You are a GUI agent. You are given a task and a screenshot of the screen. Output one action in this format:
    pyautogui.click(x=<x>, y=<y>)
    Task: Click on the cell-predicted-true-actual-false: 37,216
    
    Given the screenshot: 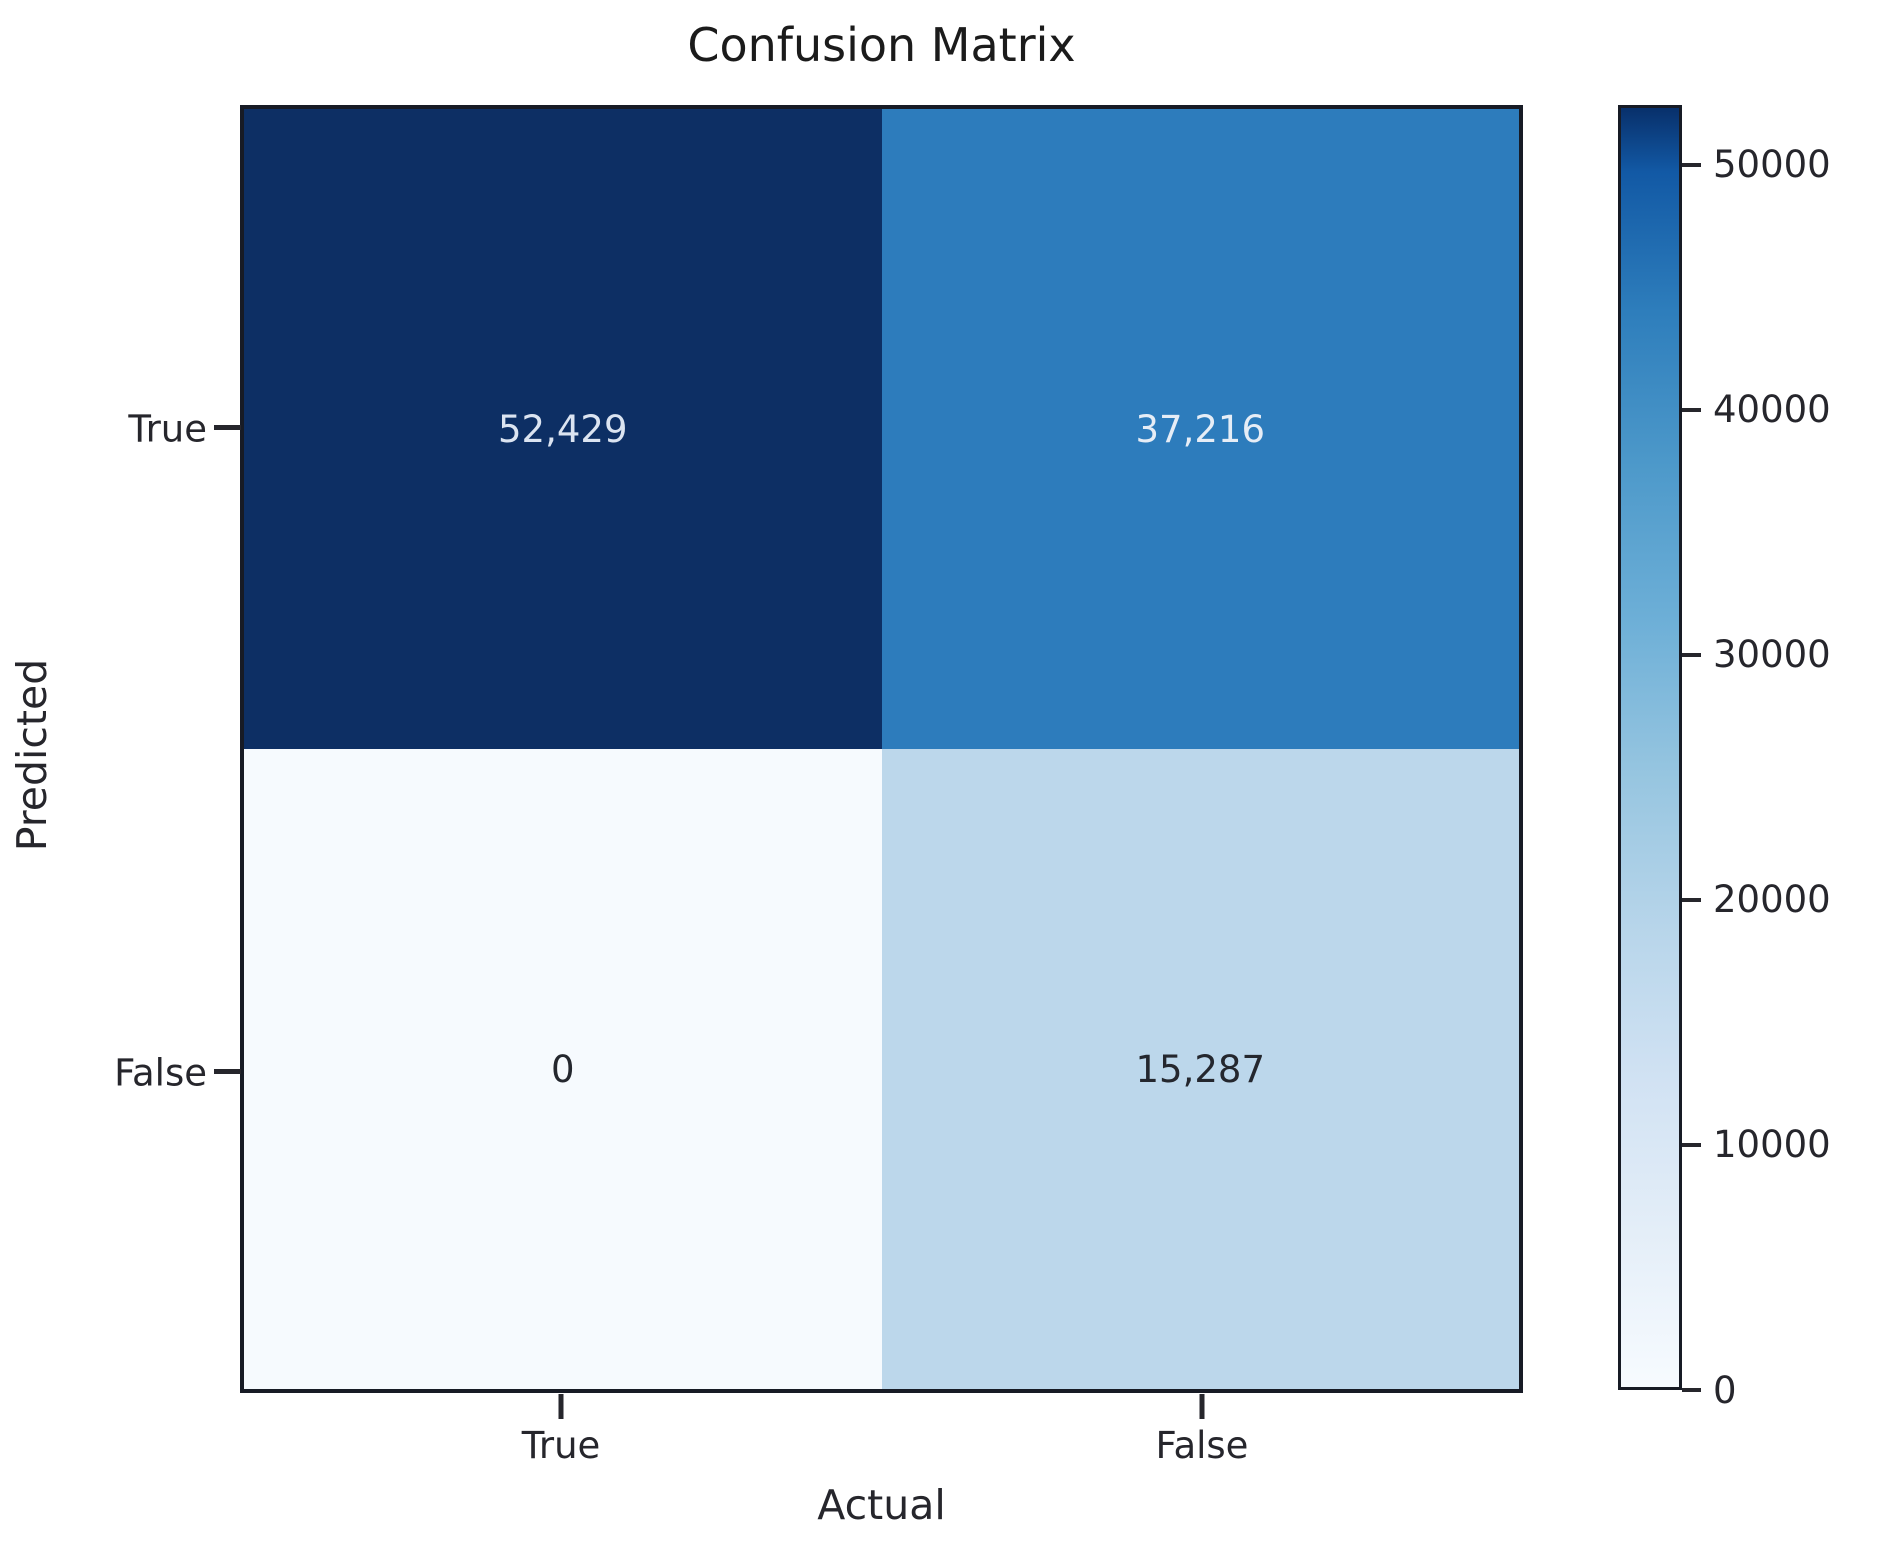 What is the action you would take?
    pyautogui.click(x=1200, y=429)
    